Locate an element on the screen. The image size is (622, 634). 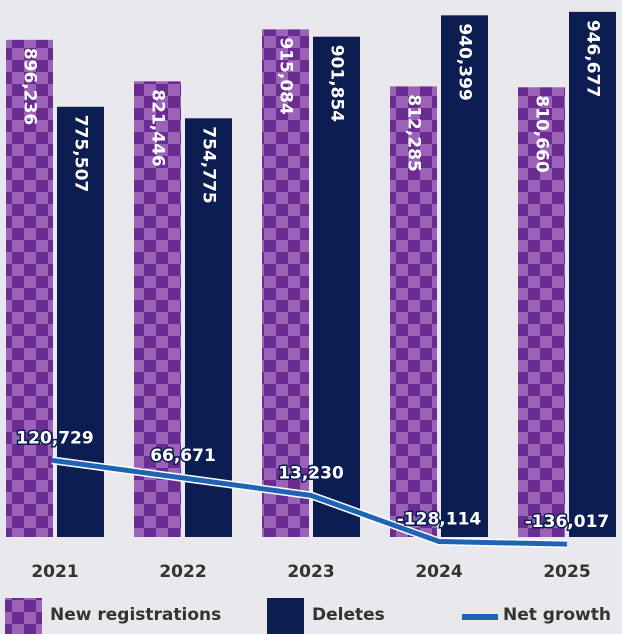
line-value-label: -136,017 is located at coordinates (567, 522).